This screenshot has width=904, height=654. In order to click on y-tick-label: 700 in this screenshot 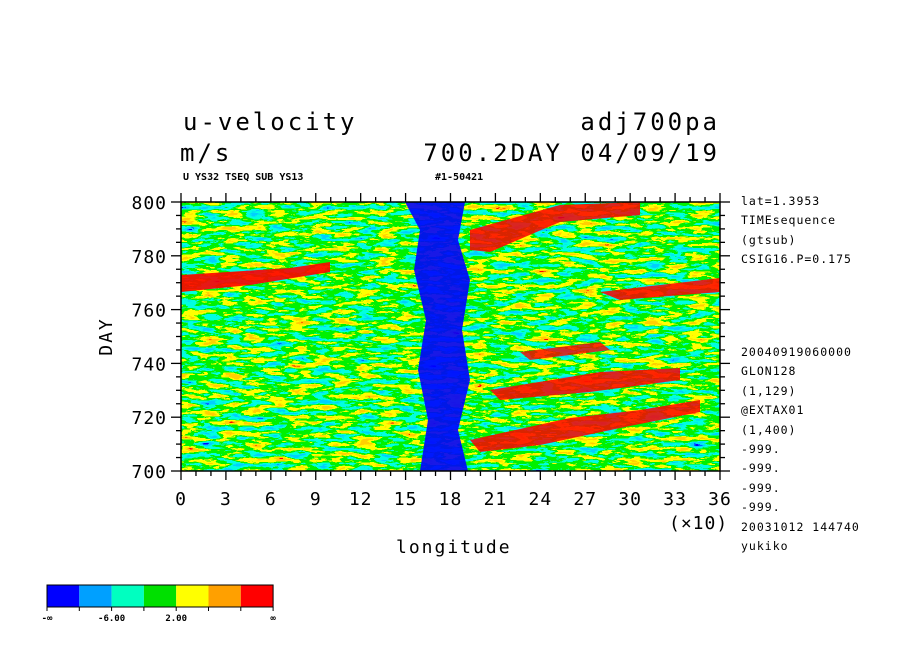, I will do `click(149, 472)`.